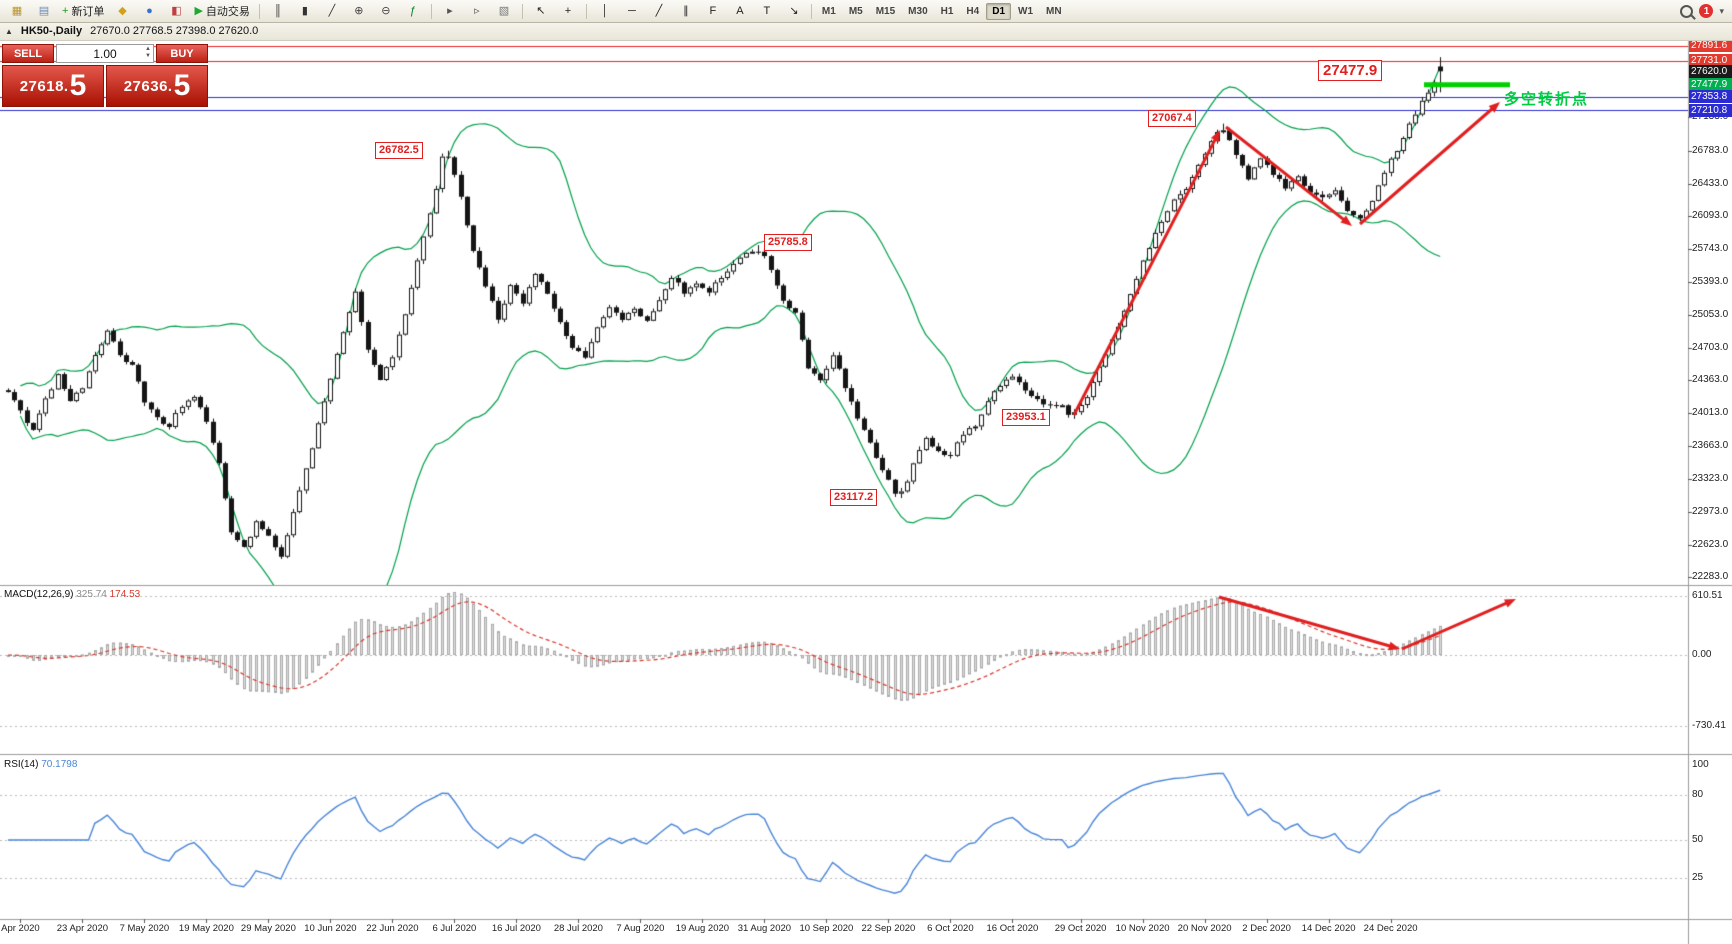  What do you see at coordinates (1710, 478) in the screenshot?
I see `price-axis-tick: 23323.0` at bounding box center [1710, 478].